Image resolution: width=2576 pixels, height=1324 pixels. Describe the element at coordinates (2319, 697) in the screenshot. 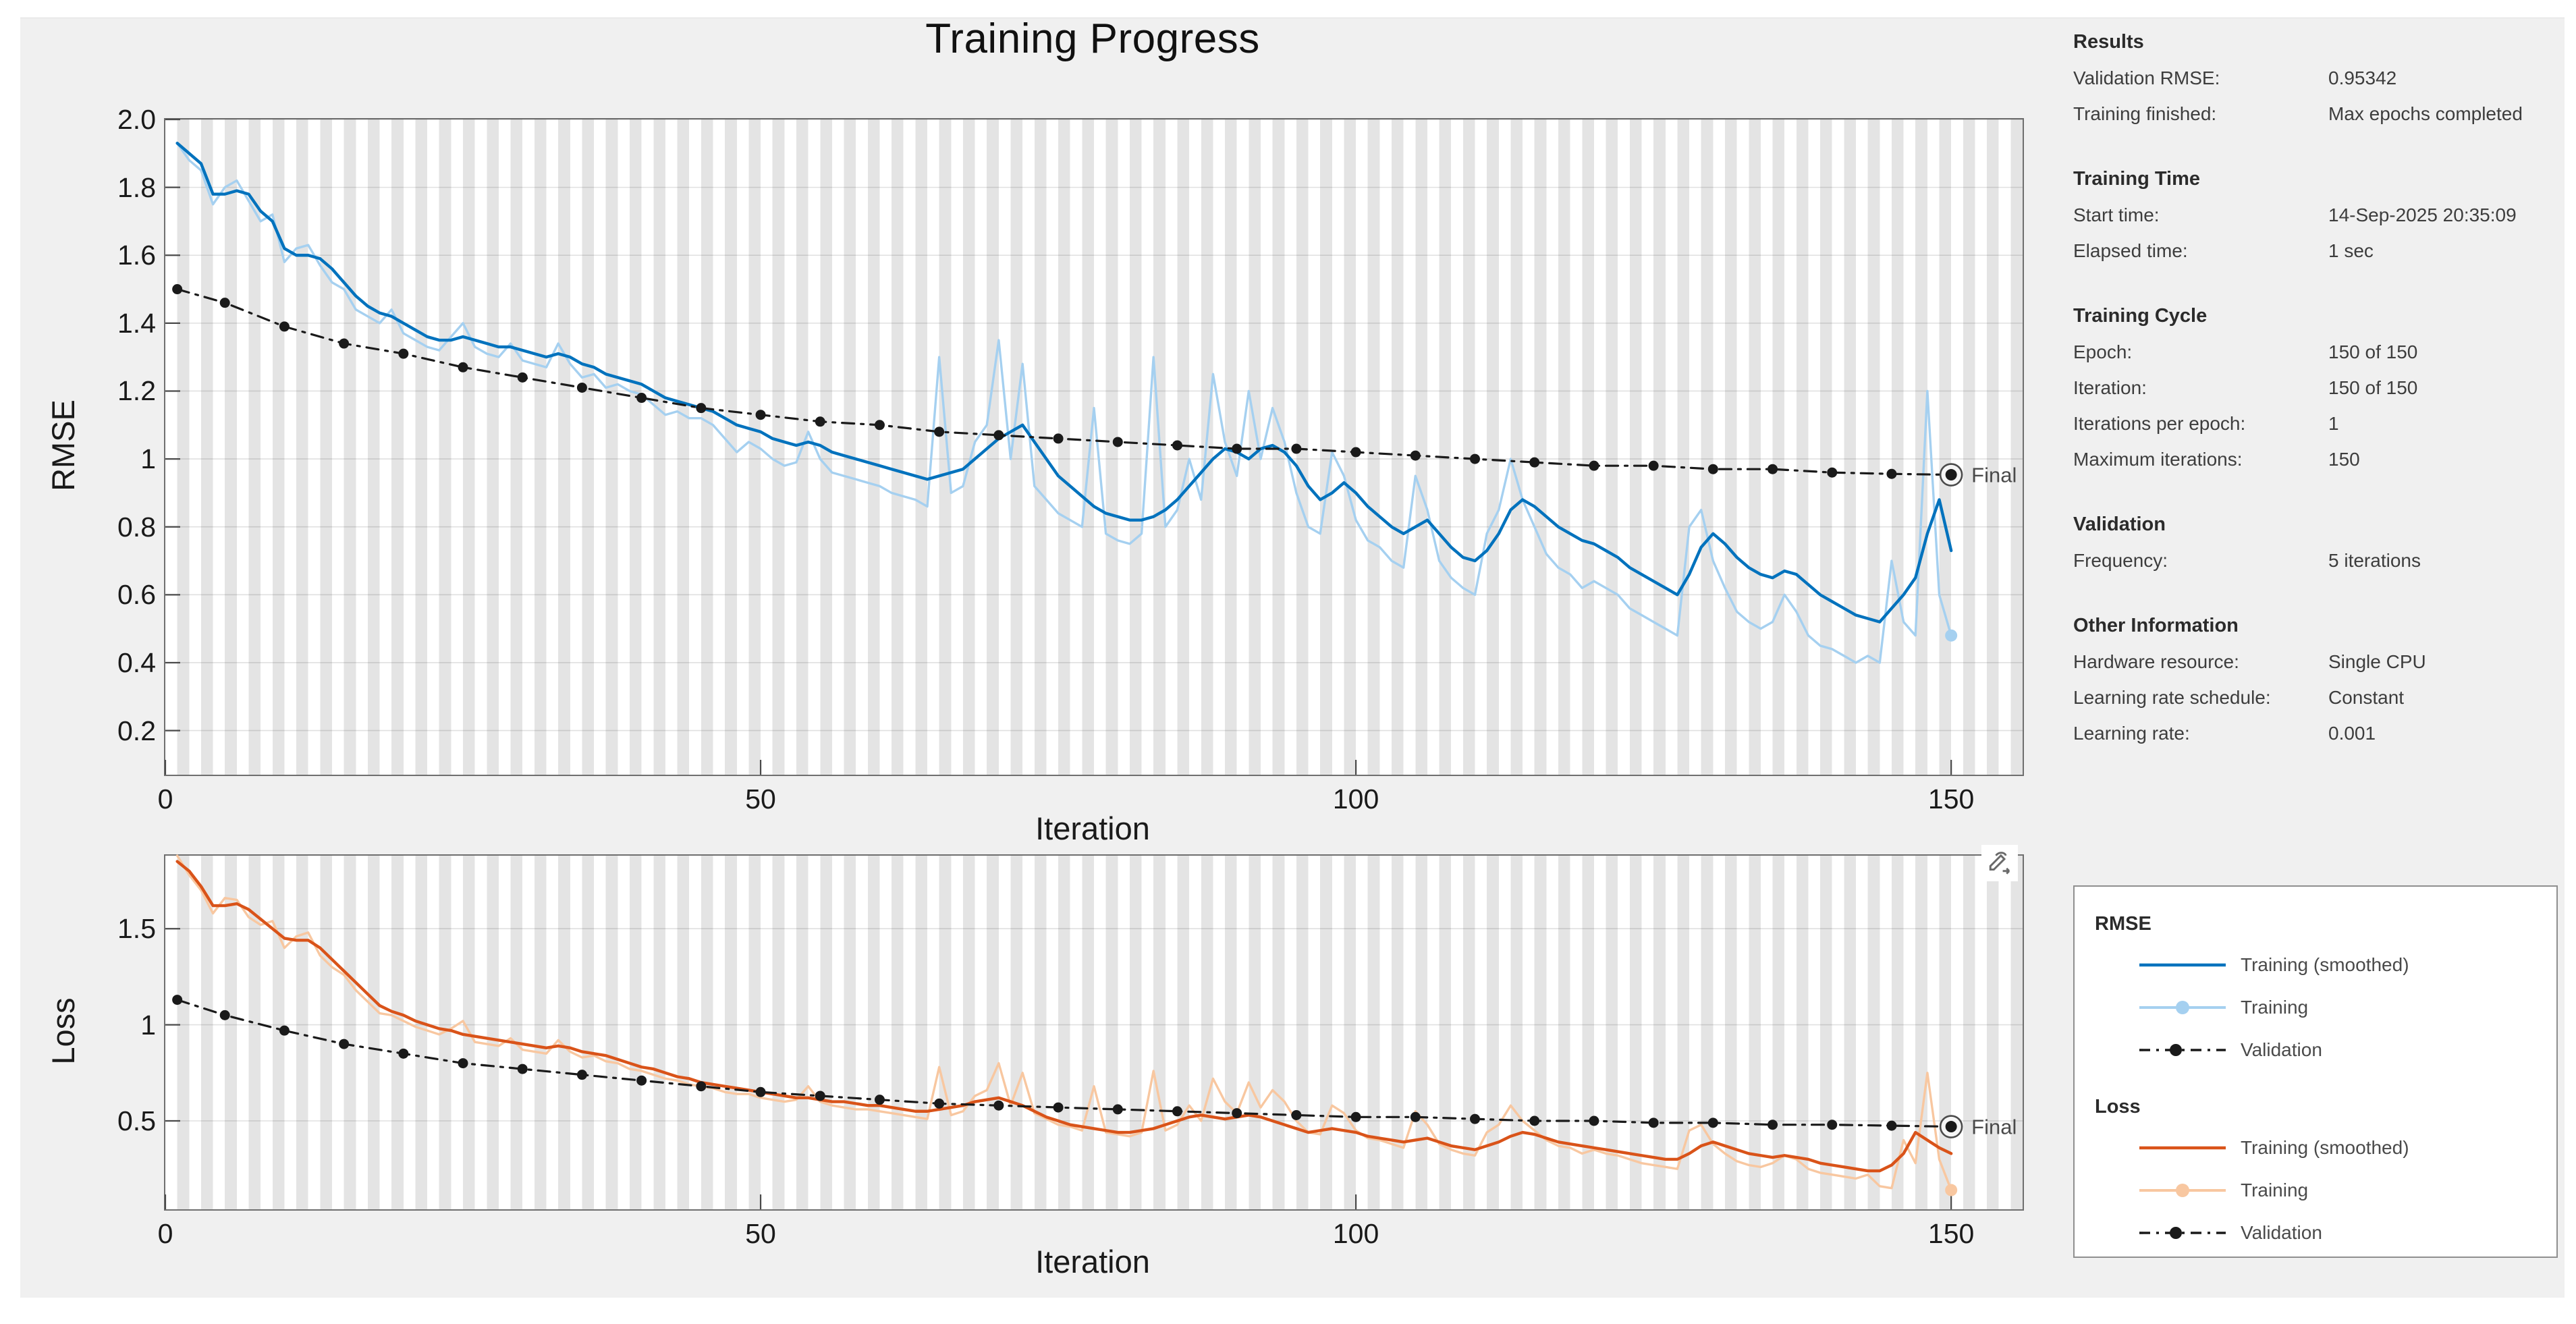

I see `info-row: Learning rate schedule: Constant` at that location.